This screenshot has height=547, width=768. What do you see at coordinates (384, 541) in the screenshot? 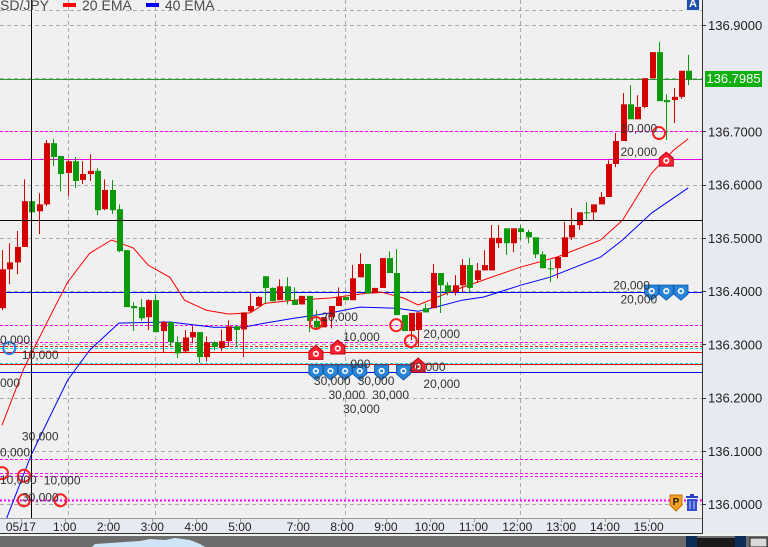
I see `navigator-scrollbar` at bounding box center [384, 541].